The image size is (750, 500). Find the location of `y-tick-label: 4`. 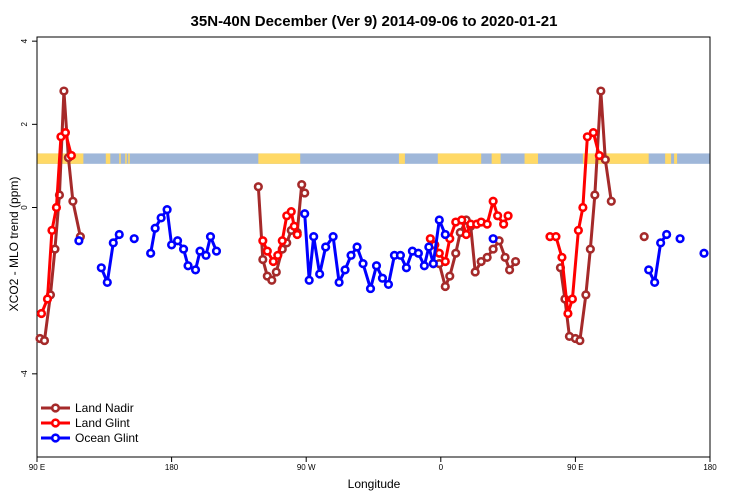

y-tick-label: 4 is located at coordinates (24, 40).